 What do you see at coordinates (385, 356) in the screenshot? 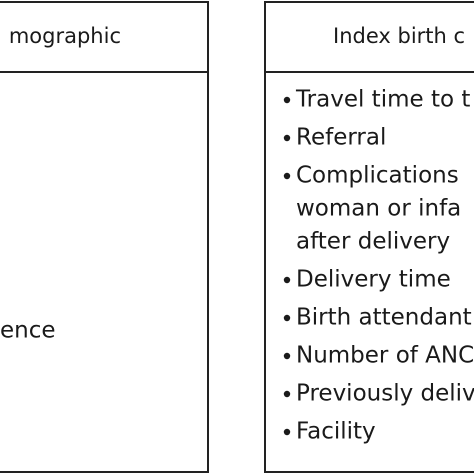
I see `item-text: Number of ANC` at bounding box center [385, 356].